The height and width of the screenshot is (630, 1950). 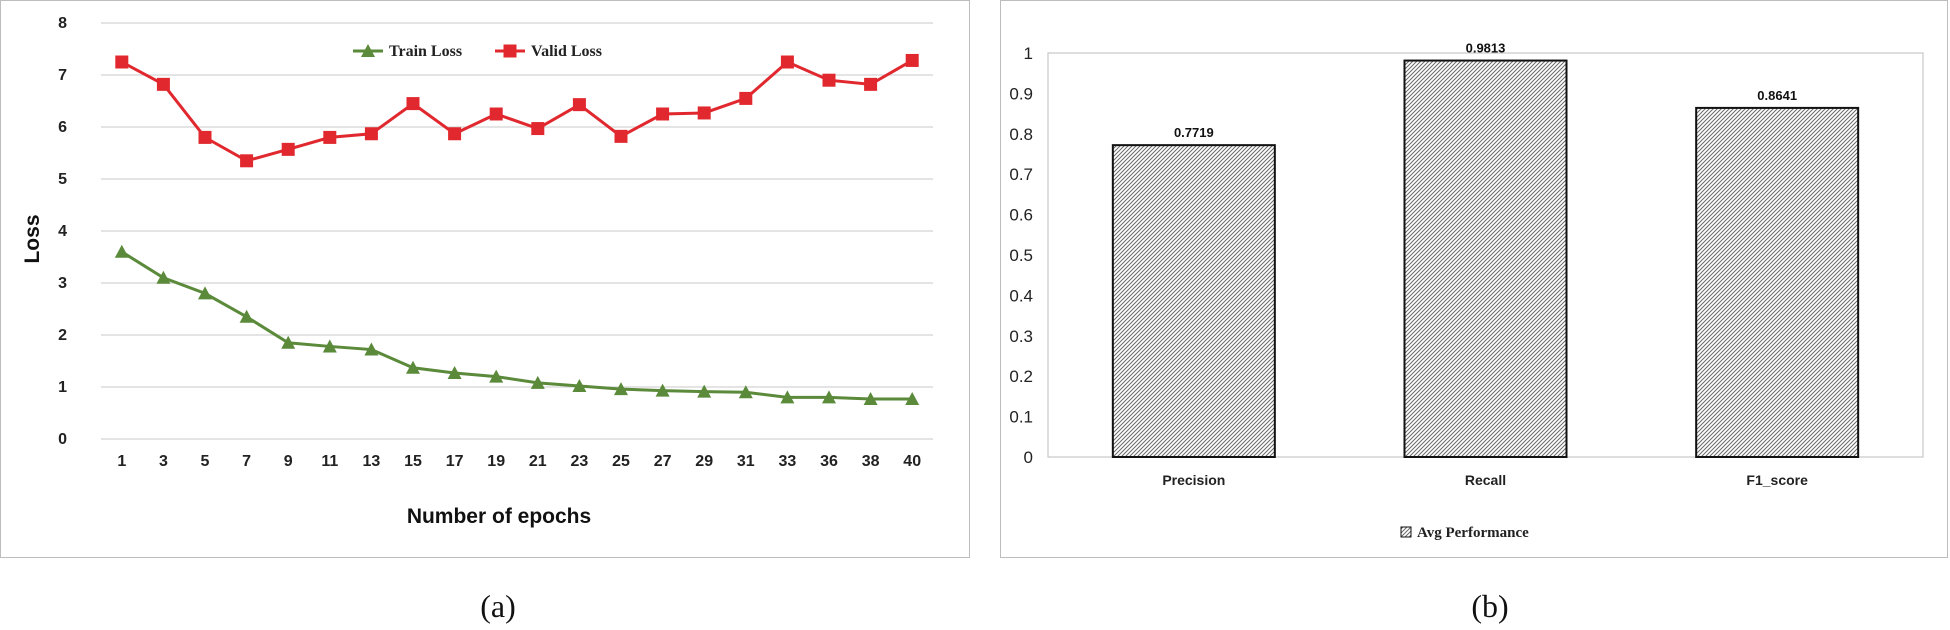 I want to click on y-tick-label: 0.4, so click(x=1021, y=295).